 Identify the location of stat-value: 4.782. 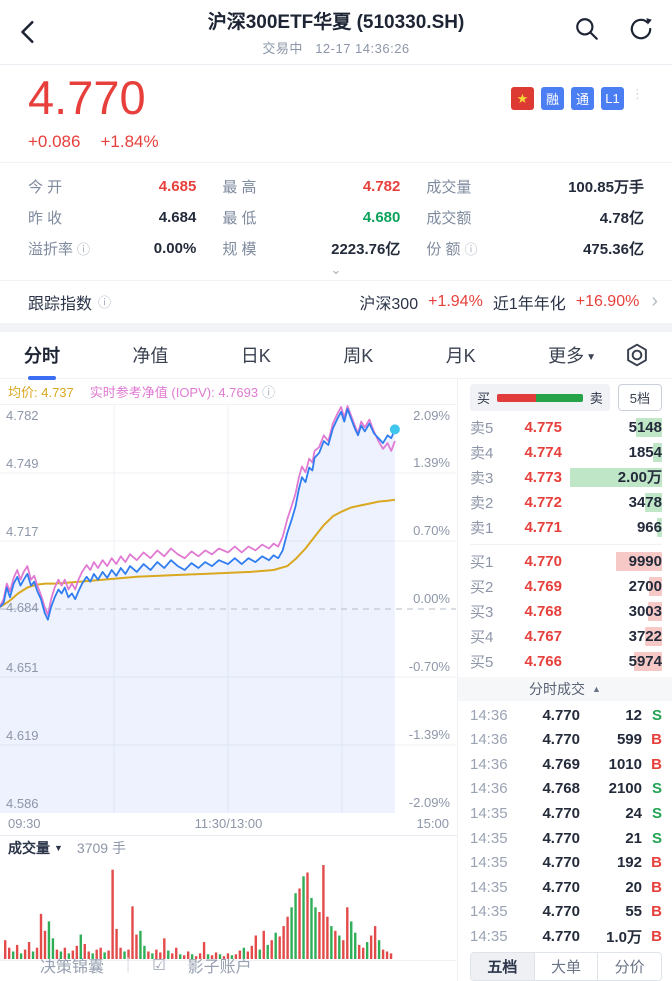
(381, 186).